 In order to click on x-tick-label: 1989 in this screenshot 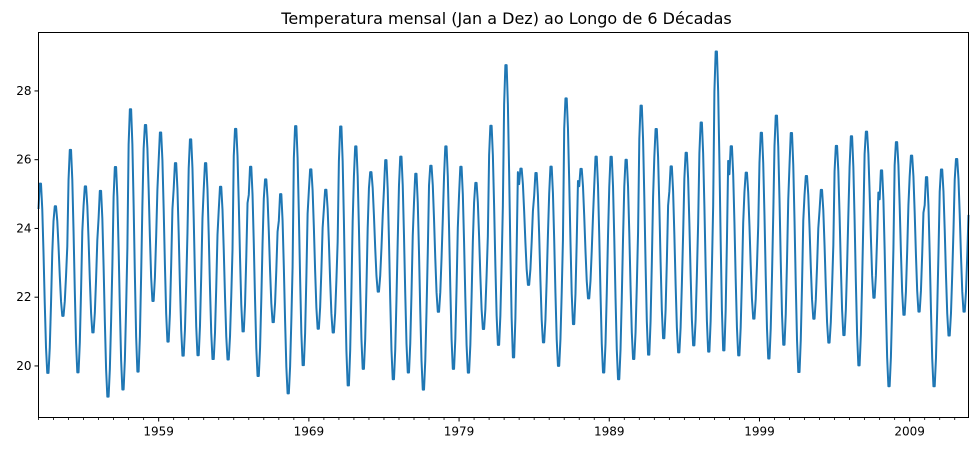, I will do `click(609, 432)`.